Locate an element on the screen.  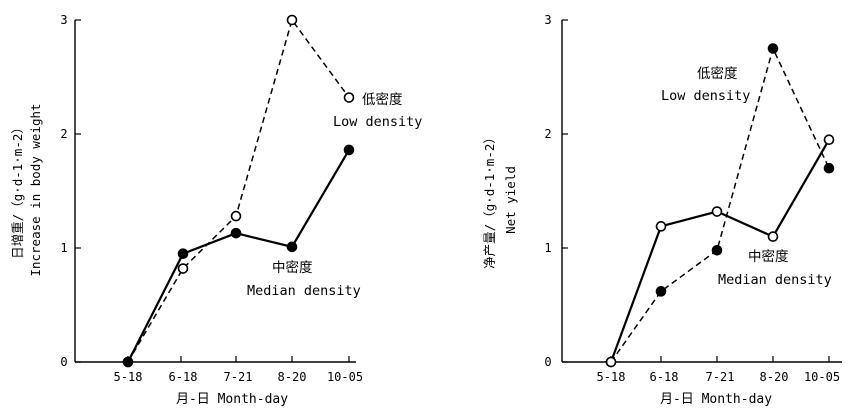
left-median-density-line is located at coordinates (238, 256).